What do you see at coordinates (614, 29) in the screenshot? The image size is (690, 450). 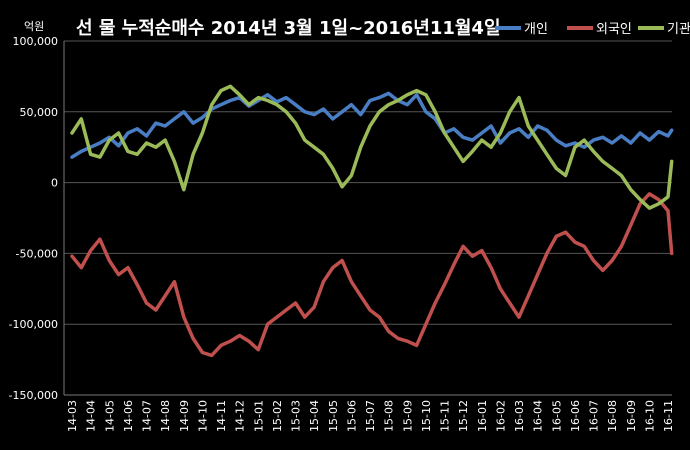 I see `legend-label: 외국인` at bounding box center [614, 29].